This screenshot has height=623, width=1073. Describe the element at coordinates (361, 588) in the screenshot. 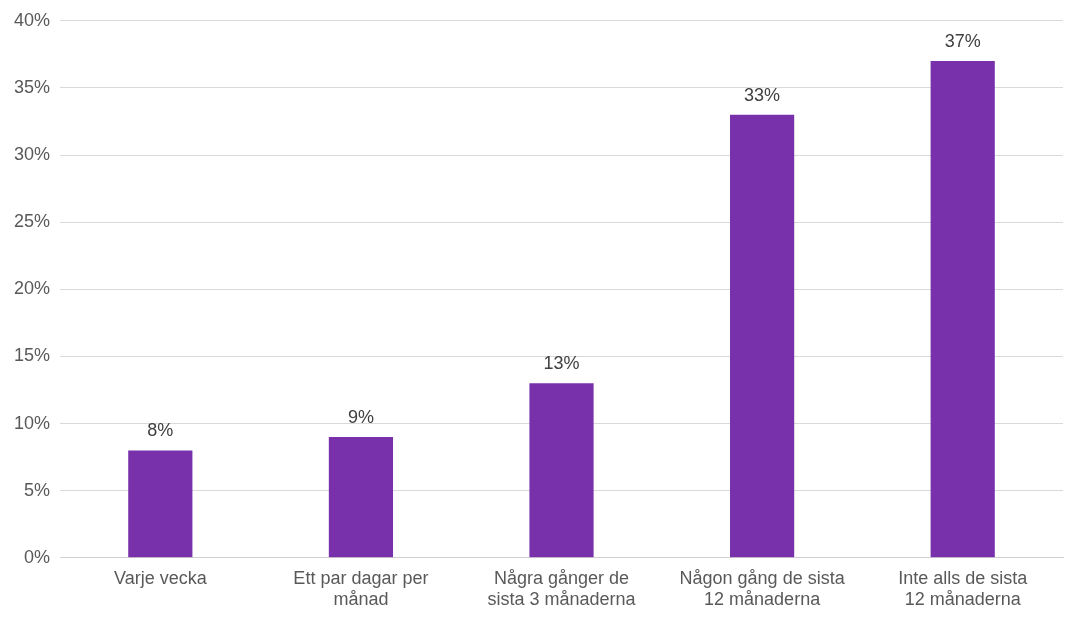

I see `x-tick-label: Ett par dagar per månad` at that location.